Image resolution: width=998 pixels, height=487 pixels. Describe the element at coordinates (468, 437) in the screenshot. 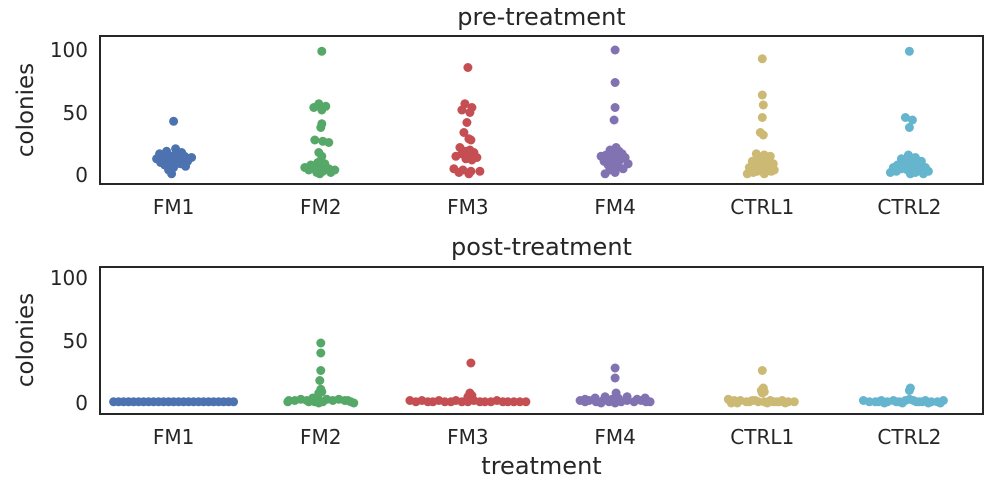

I see `x-tick-label-FM3: FM3` at that location.